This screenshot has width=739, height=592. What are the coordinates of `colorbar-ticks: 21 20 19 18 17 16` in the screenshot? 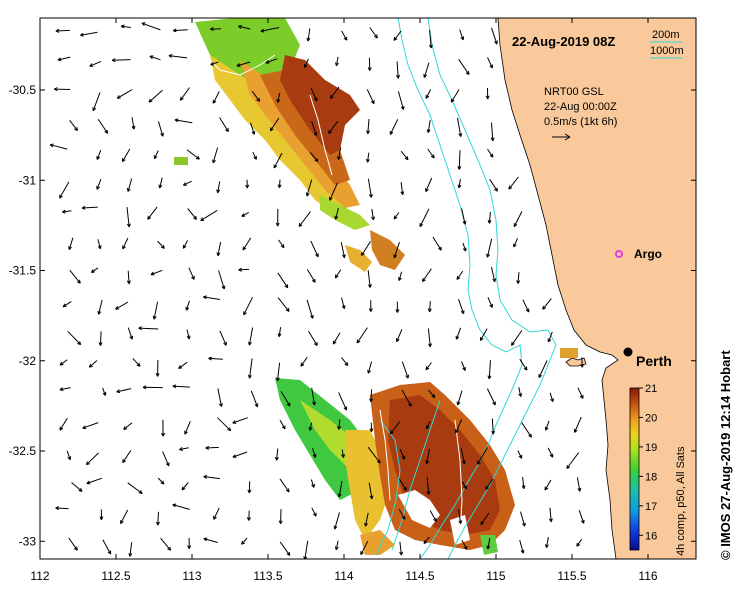 It's located at (648, 462).